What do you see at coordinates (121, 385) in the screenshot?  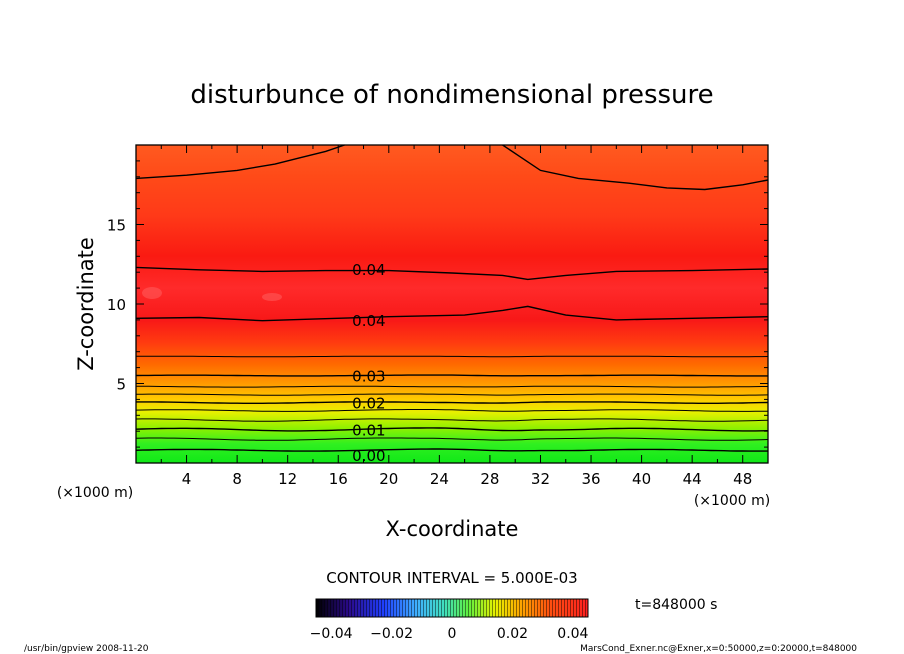 I see `y-tick-label: 5` at bounding box center [121, 385].